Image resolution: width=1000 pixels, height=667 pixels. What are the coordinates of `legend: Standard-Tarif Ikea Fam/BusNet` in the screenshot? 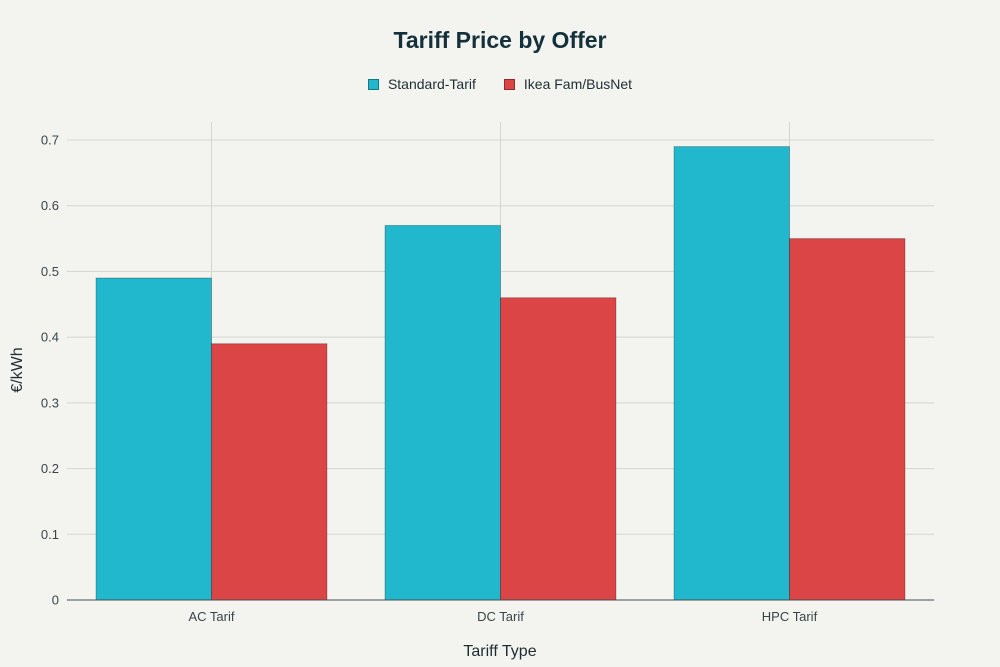 It's located at (500, 84).